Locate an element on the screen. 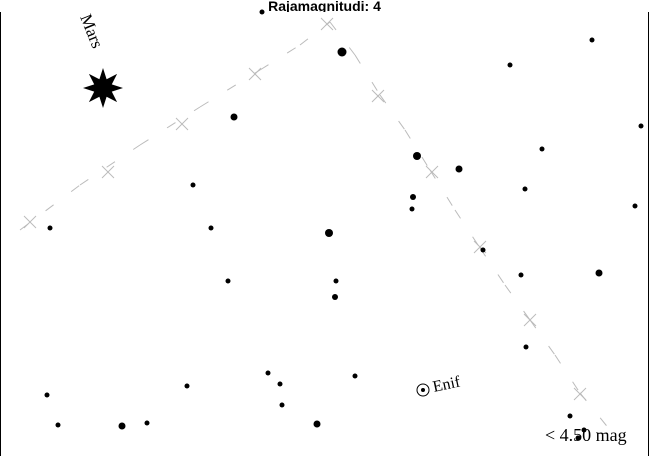 This screenshot has height=456, width=649. circled-dot-icon is located at coordinates (423, 390).